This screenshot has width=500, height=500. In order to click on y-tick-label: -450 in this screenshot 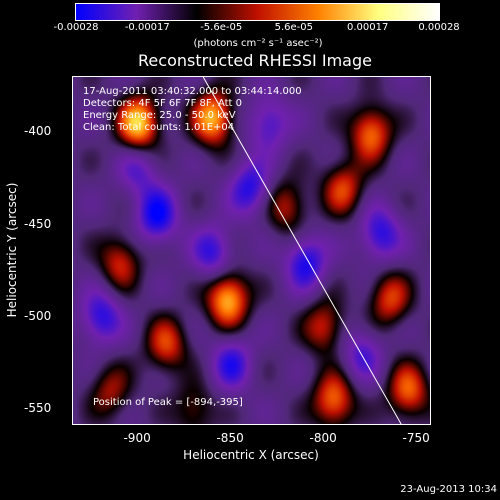, I will do `click(38, 223)`.